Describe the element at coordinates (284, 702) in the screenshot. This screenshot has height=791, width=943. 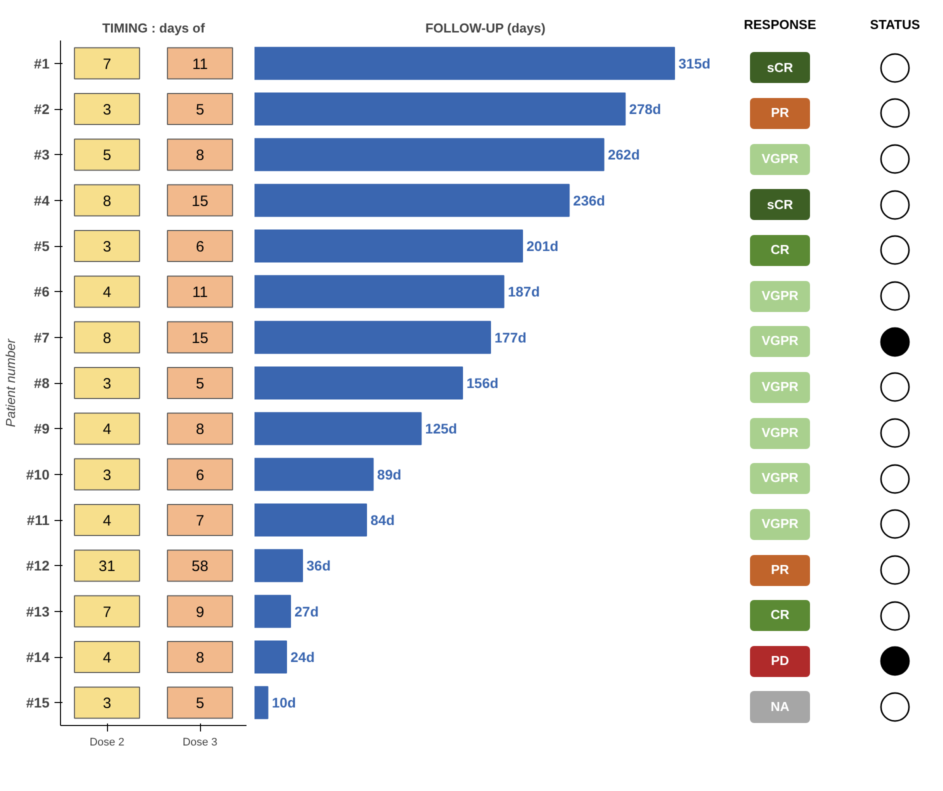
I see `data-label: 10d` at that location.